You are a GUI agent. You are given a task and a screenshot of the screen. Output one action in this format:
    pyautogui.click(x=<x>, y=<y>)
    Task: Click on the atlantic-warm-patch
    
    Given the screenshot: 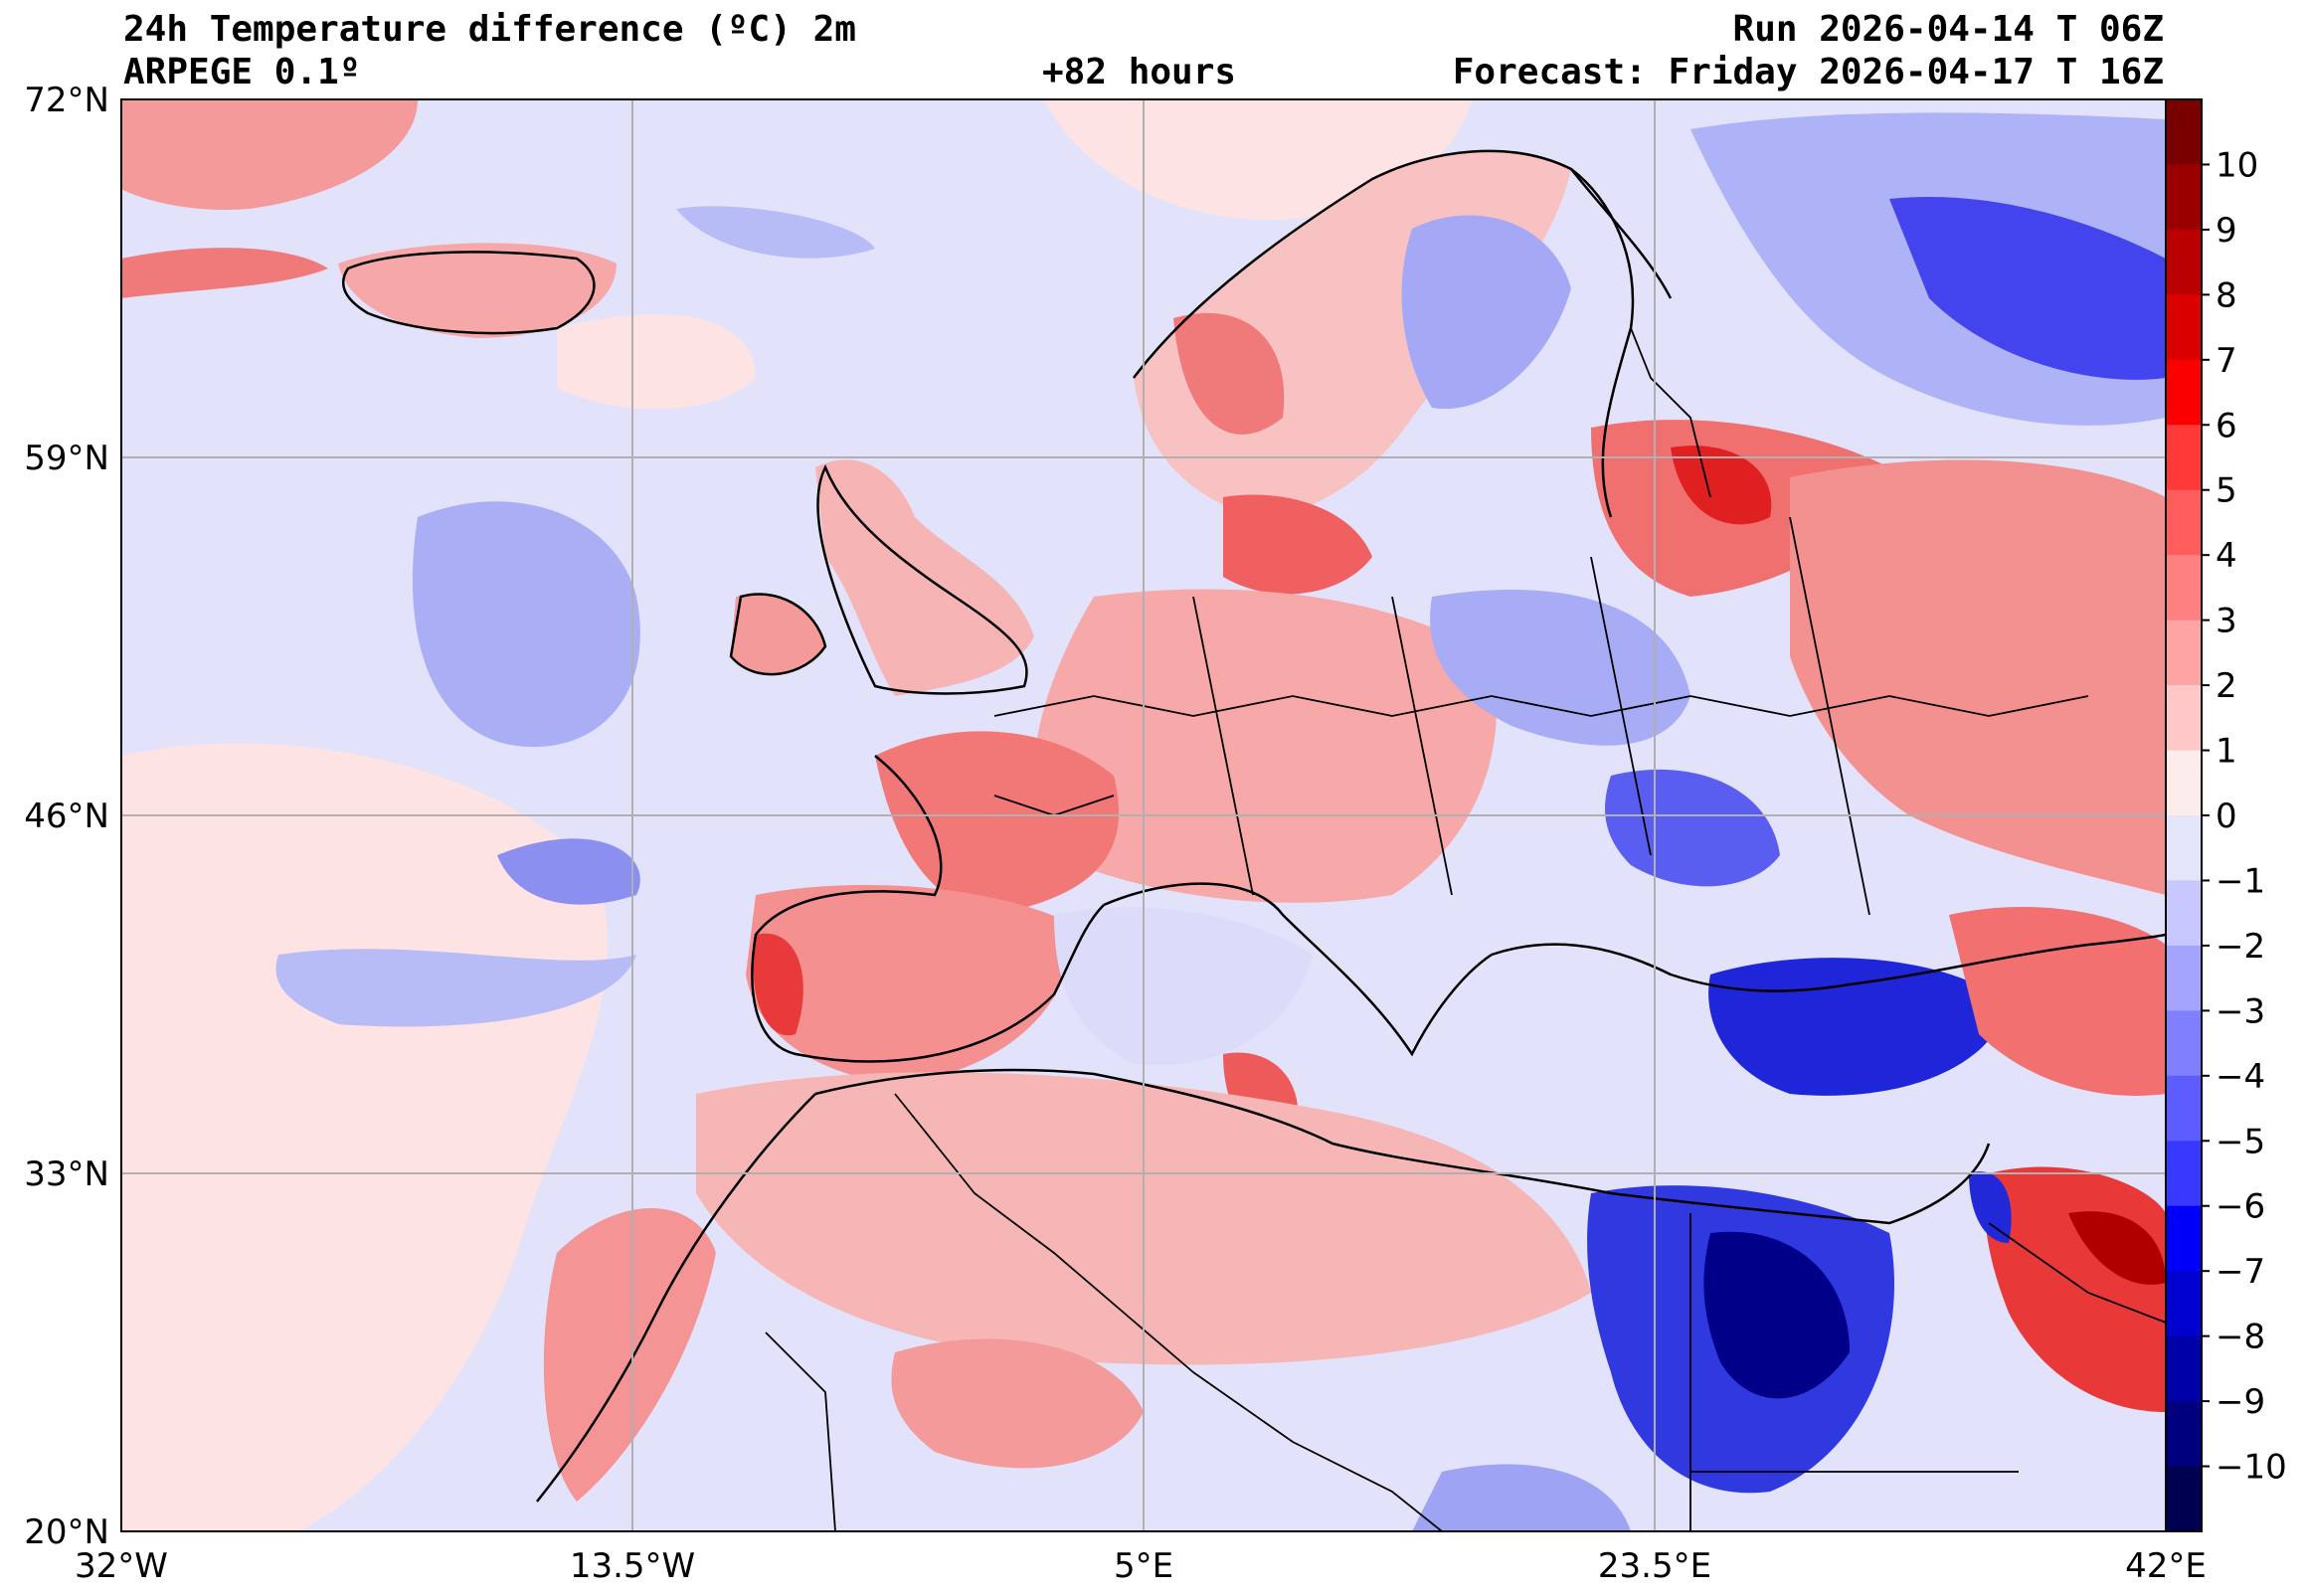 What is the action you would take?
    pyautogui.click(x=364, y=1137)
    